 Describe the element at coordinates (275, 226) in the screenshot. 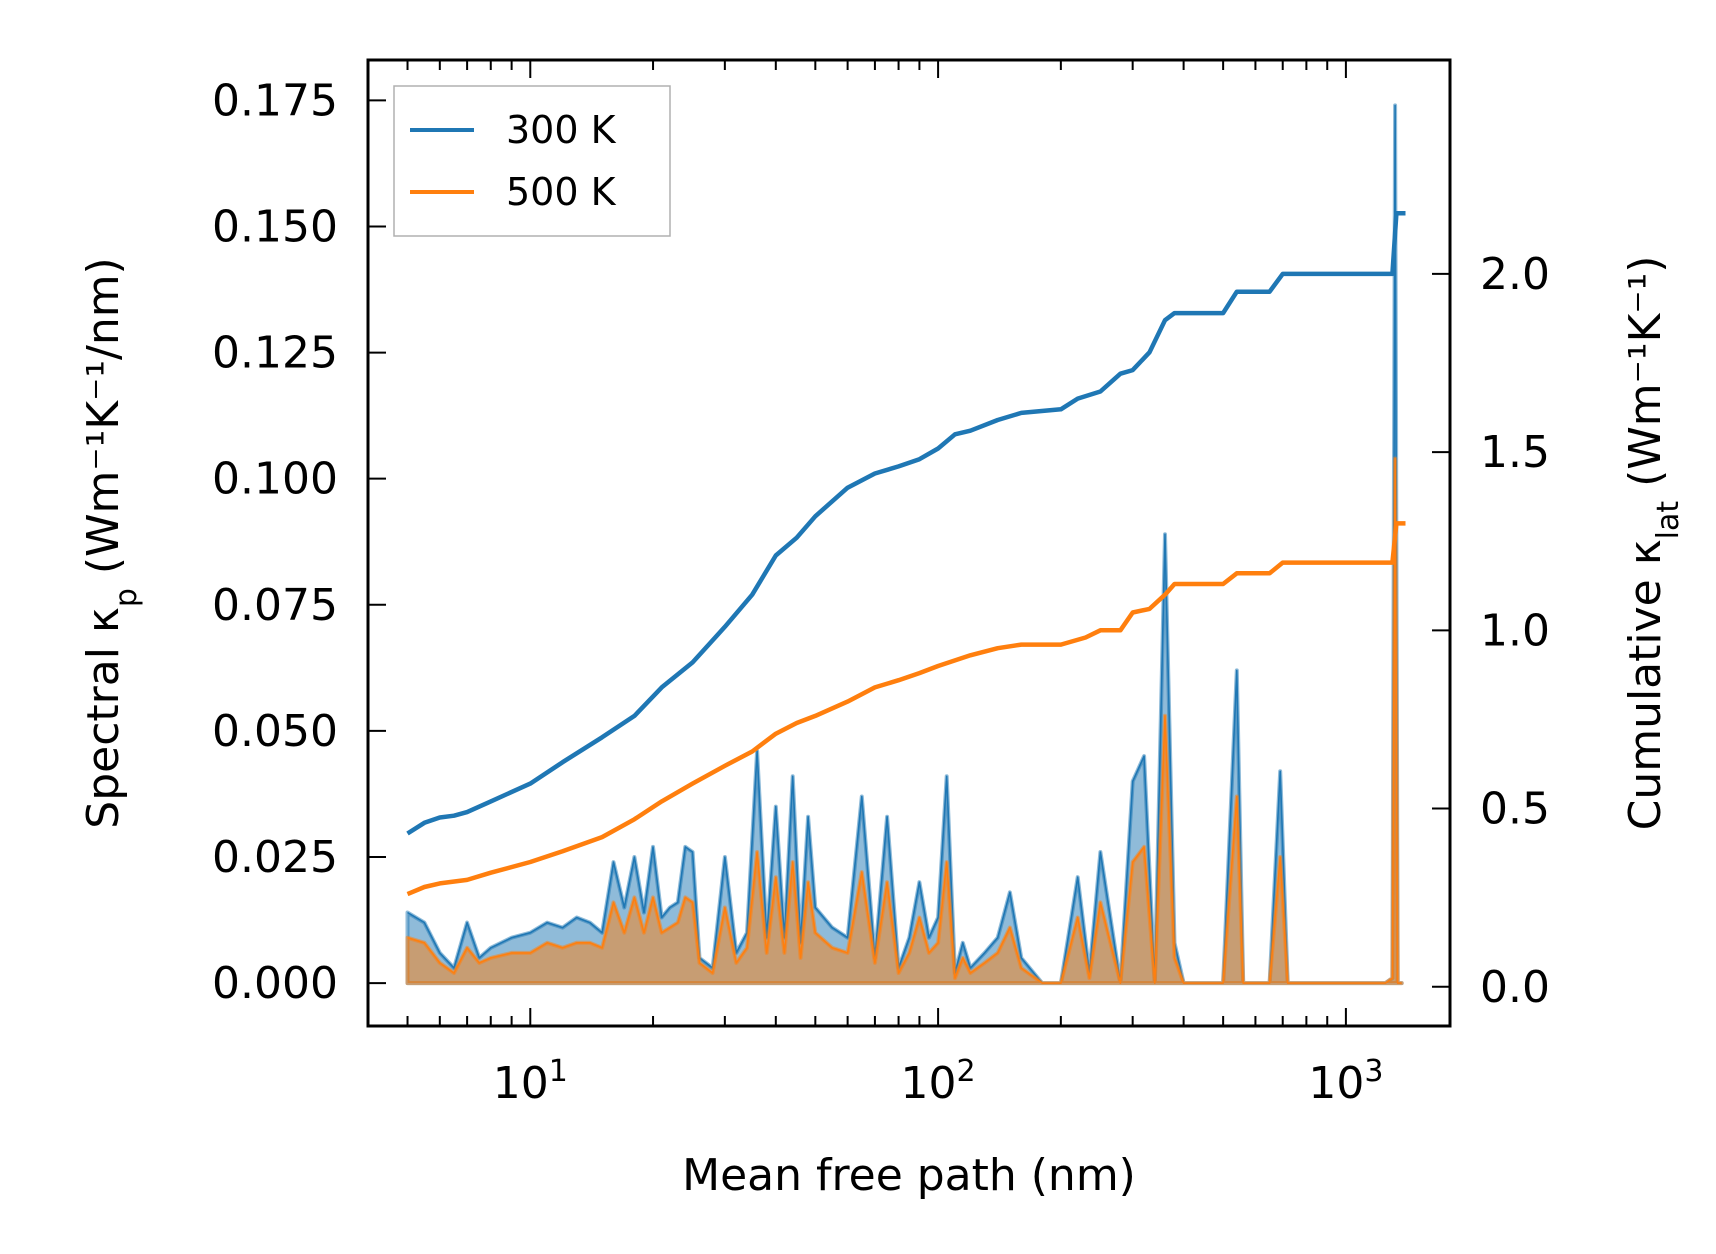

I see `y-left-tick-label: 0.150` at that location.